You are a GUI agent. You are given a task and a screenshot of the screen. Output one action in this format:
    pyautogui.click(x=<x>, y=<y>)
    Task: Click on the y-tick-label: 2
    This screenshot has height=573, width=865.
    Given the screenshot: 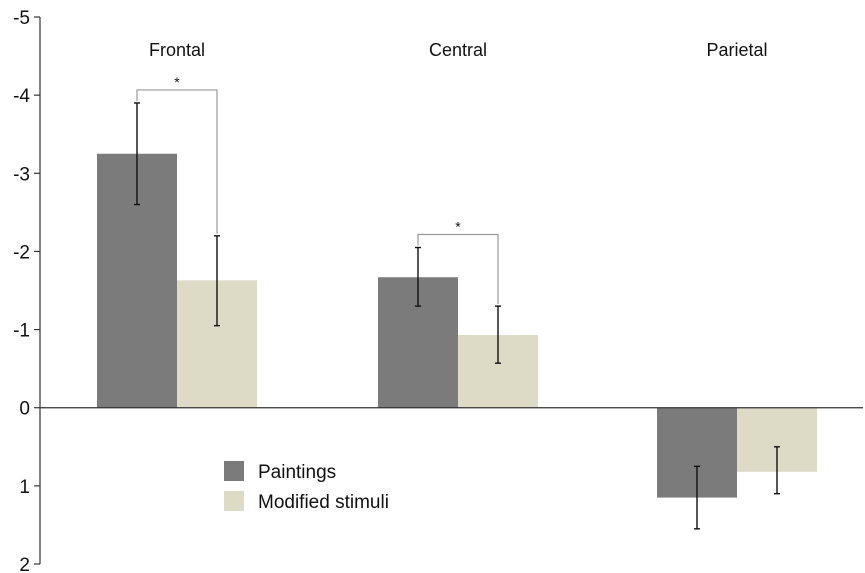 What is the action you would take?
    pyautogui.click(x=24, y=564)
    